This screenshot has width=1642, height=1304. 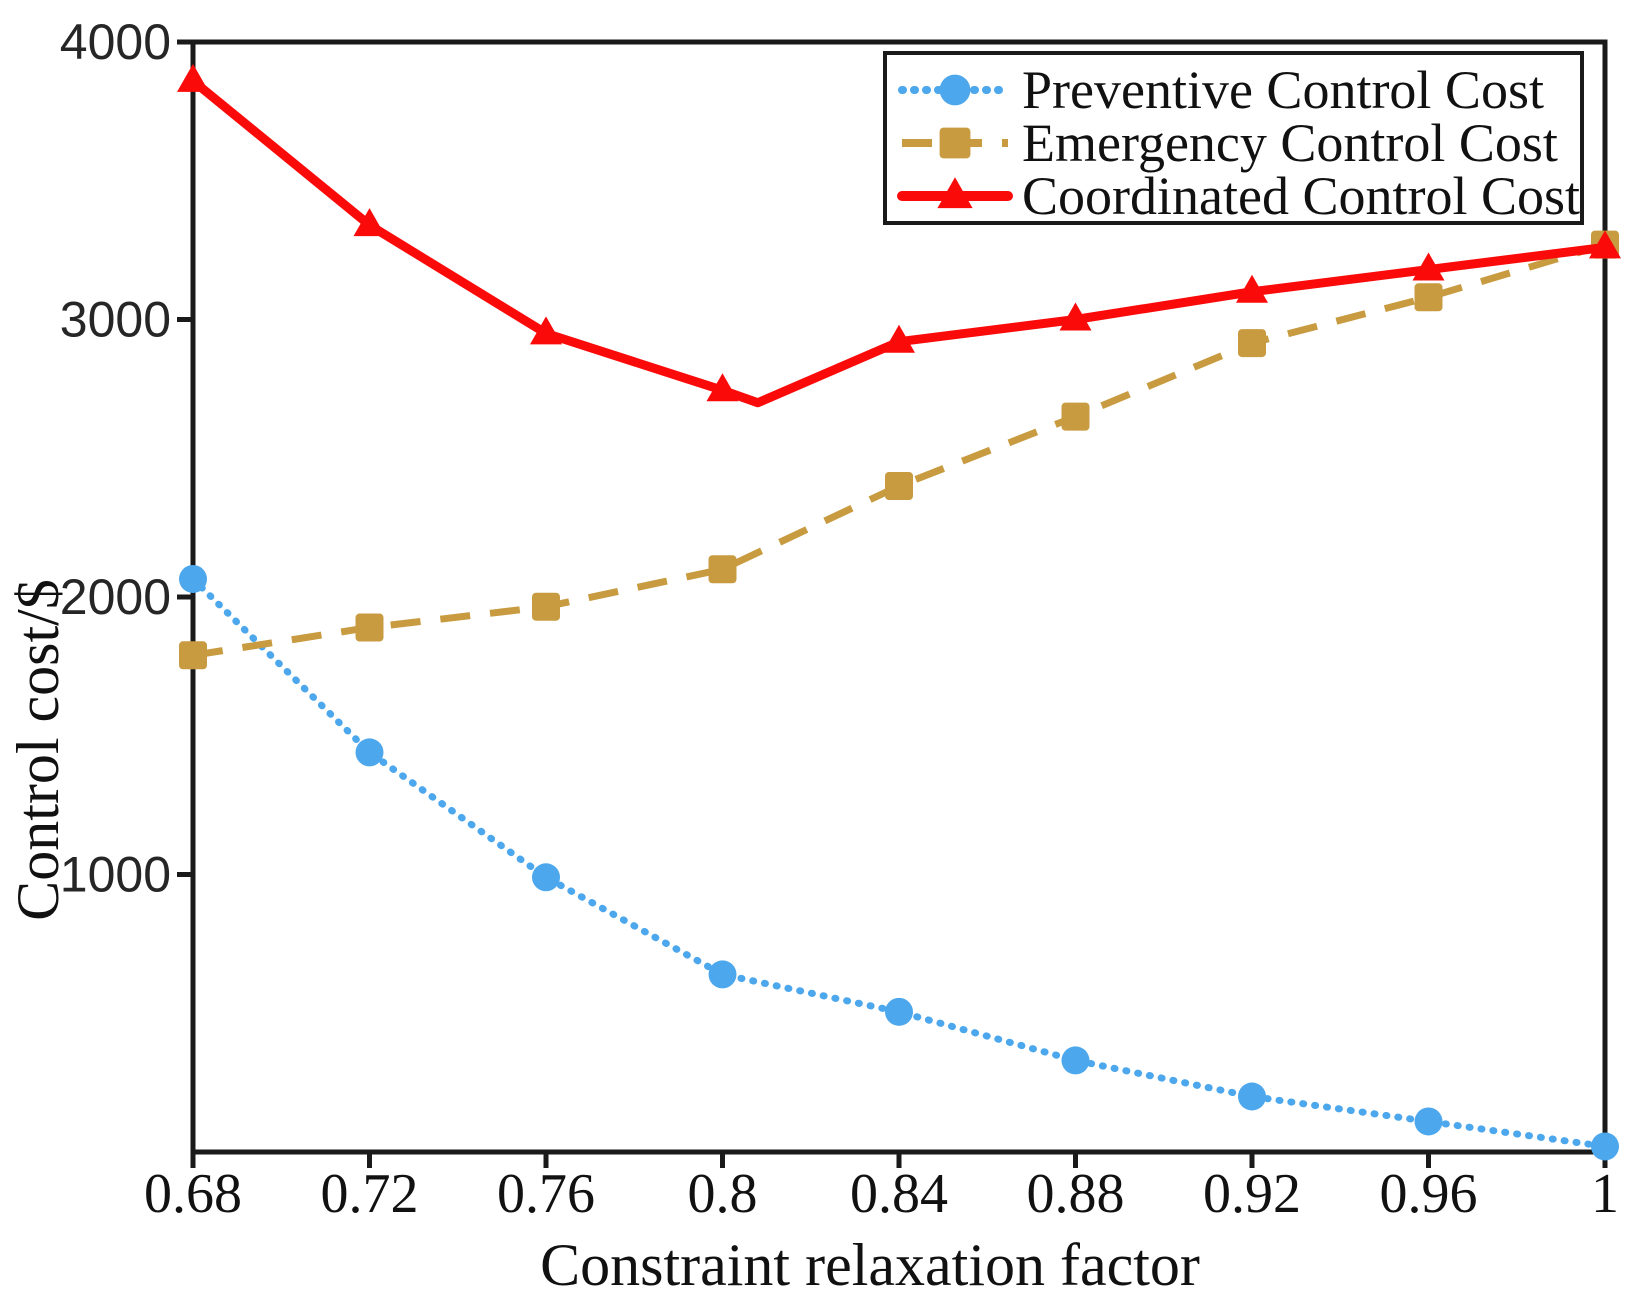 I want to click on x-tick-label: 0.92, so click(x=1252, y=1194).